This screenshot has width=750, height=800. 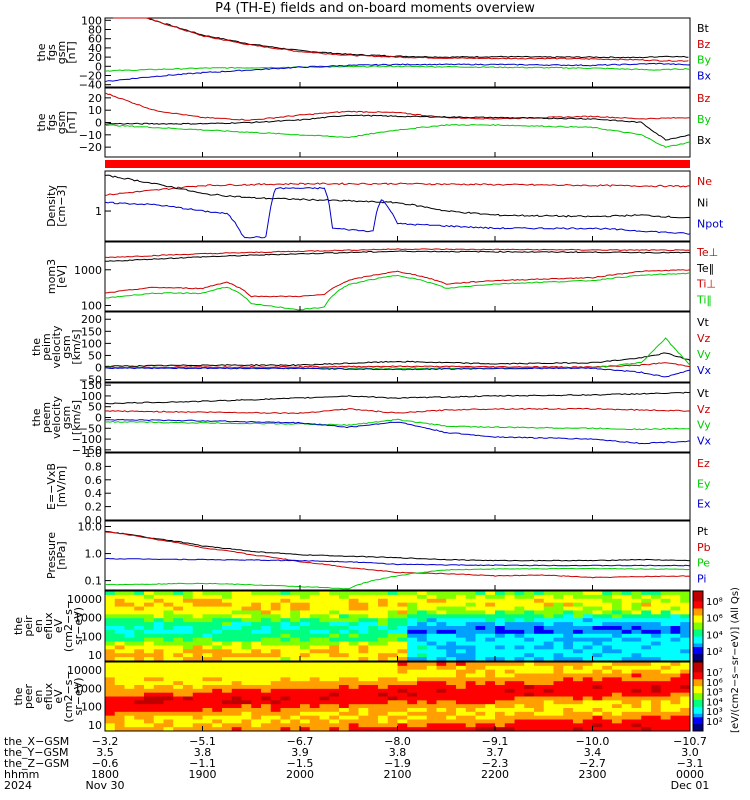 What do you see at coordinates (398, 774) in the screenshot?
I see `x-tick-label: 2100` at bounding box center [398, 774].